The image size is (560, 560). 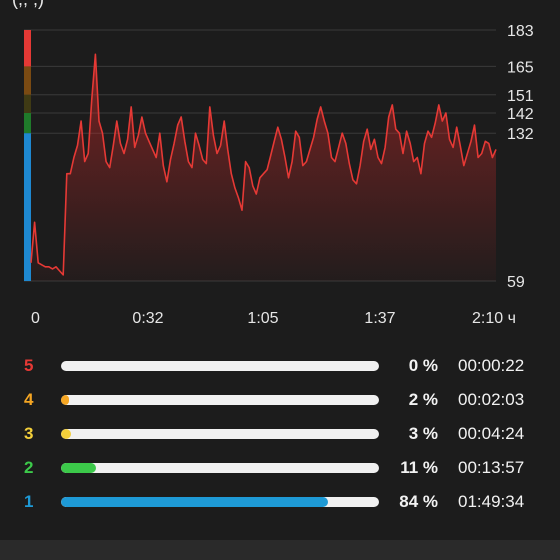 I want to click on zone-number: 3, so click(x=29, y=433).